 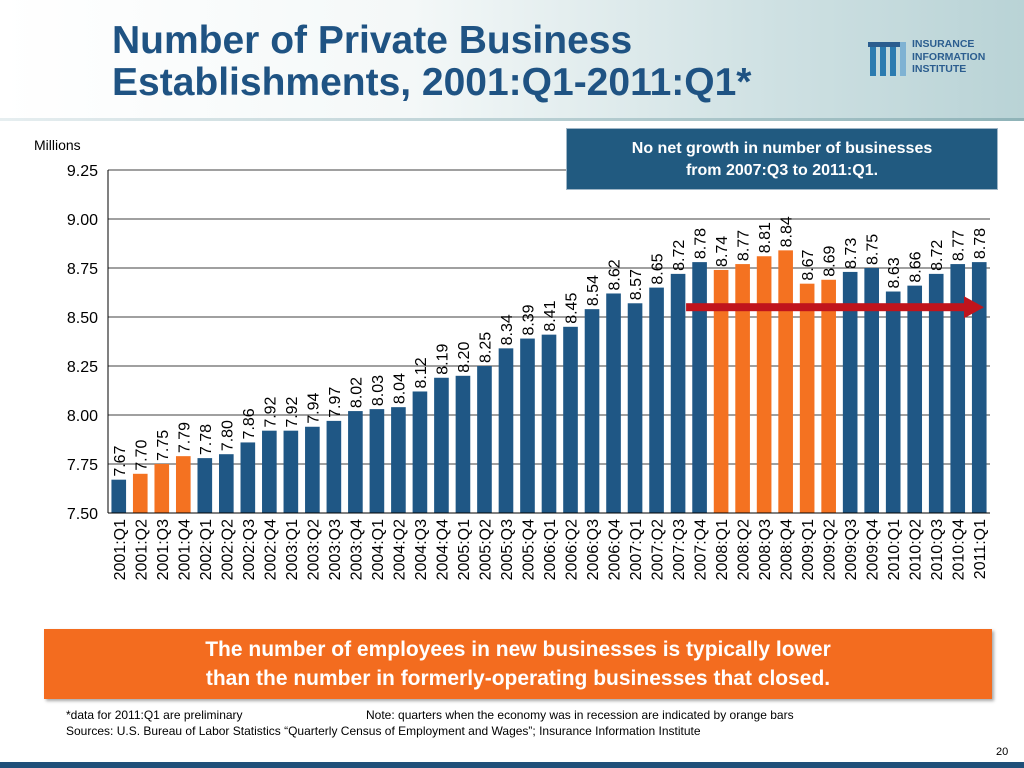 What do you see at coordinates (808, 264) in the screenshot?
I see `data-label: 8.67` at bounding box center [808, 264].